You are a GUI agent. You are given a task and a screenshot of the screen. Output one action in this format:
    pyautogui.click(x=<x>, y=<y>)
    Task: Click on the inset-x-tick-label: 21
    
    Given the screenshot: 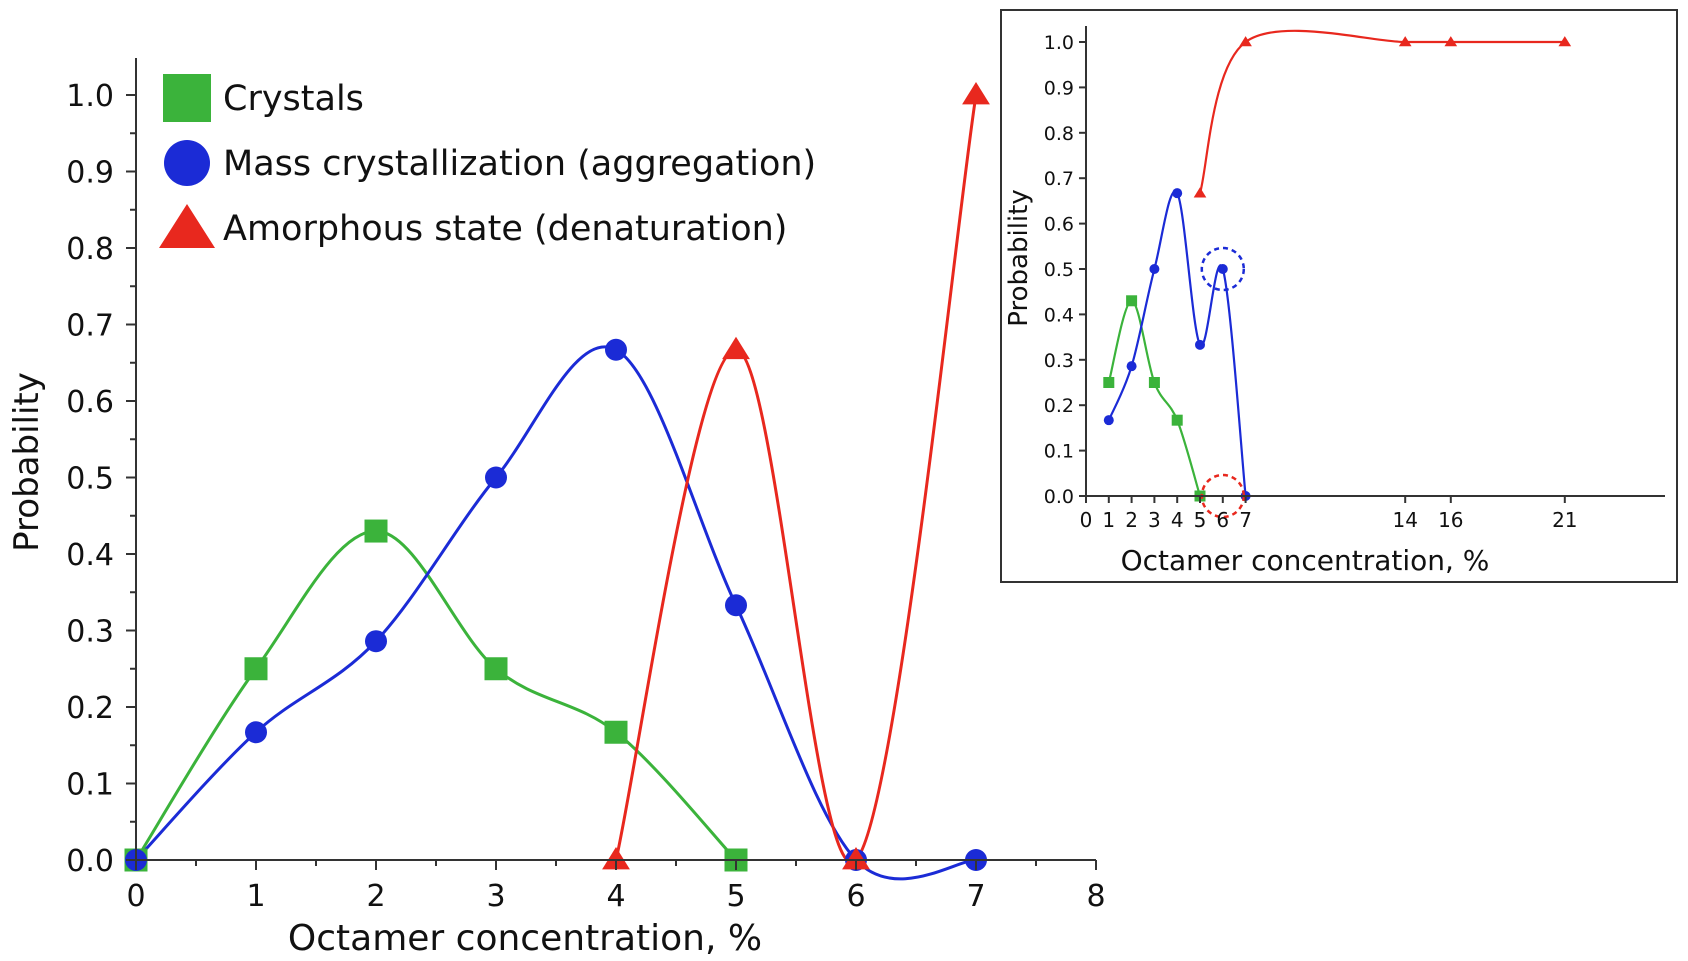 What is the action you would take?
    pyautogui.click(x=1564, y=520)
    